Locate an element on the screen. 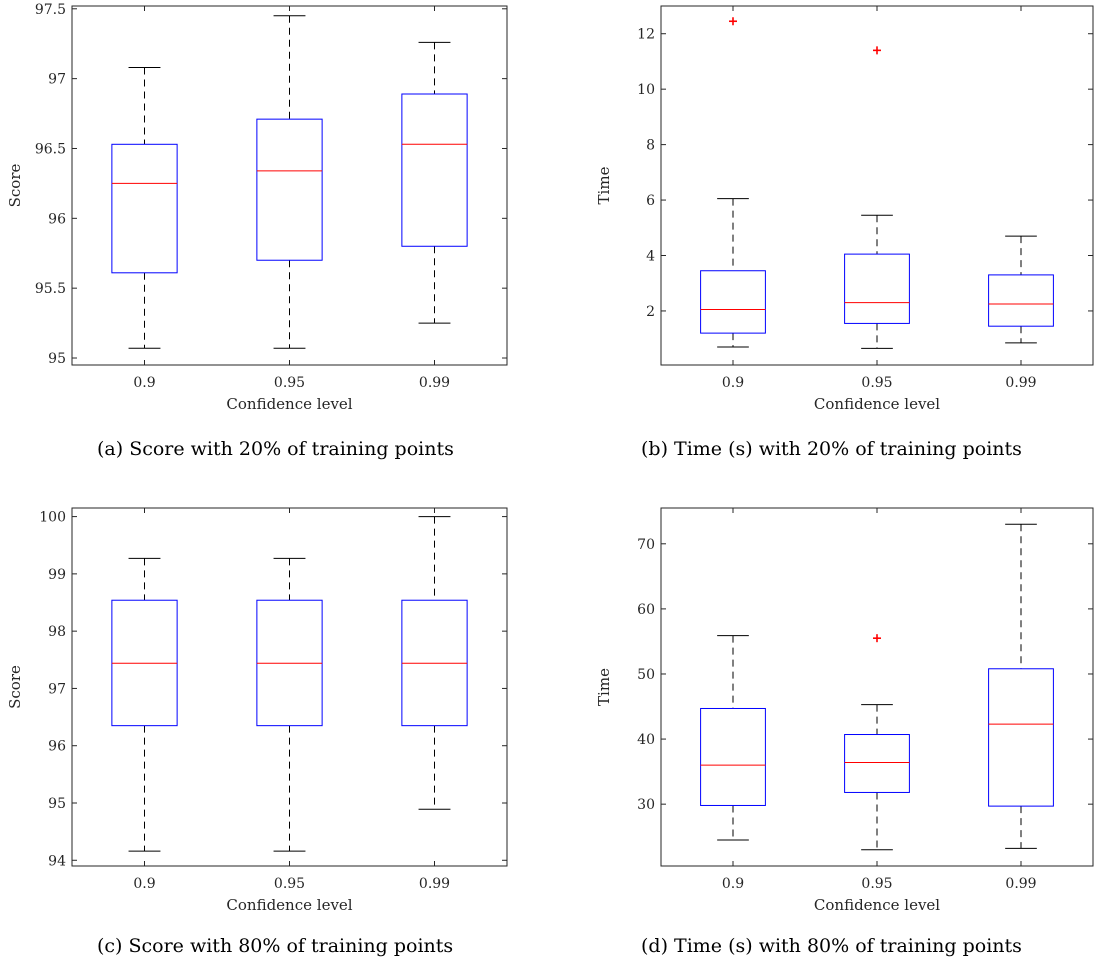 This screenshot has height=964, width=1094. y-tick-label: 4 is located at coordinates (650, 256).